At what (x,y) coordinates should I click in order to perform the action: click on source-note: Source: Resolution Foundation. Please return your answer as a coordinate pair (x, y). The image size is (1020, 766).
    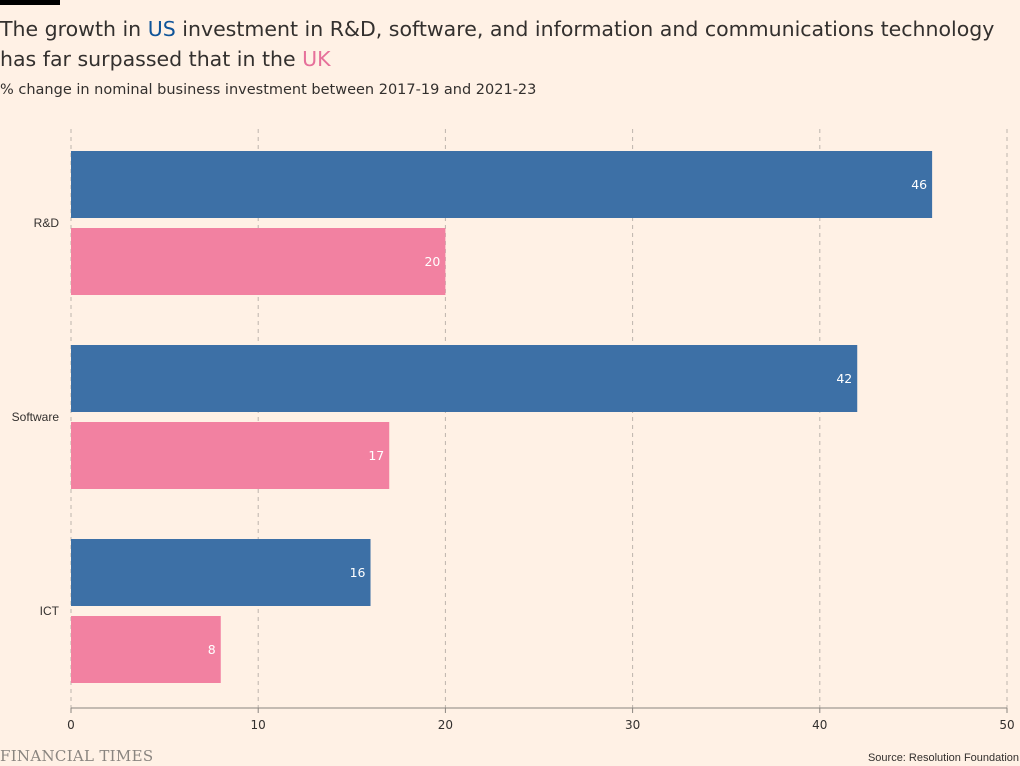
    Looking at the image, I should click on (943, 758).